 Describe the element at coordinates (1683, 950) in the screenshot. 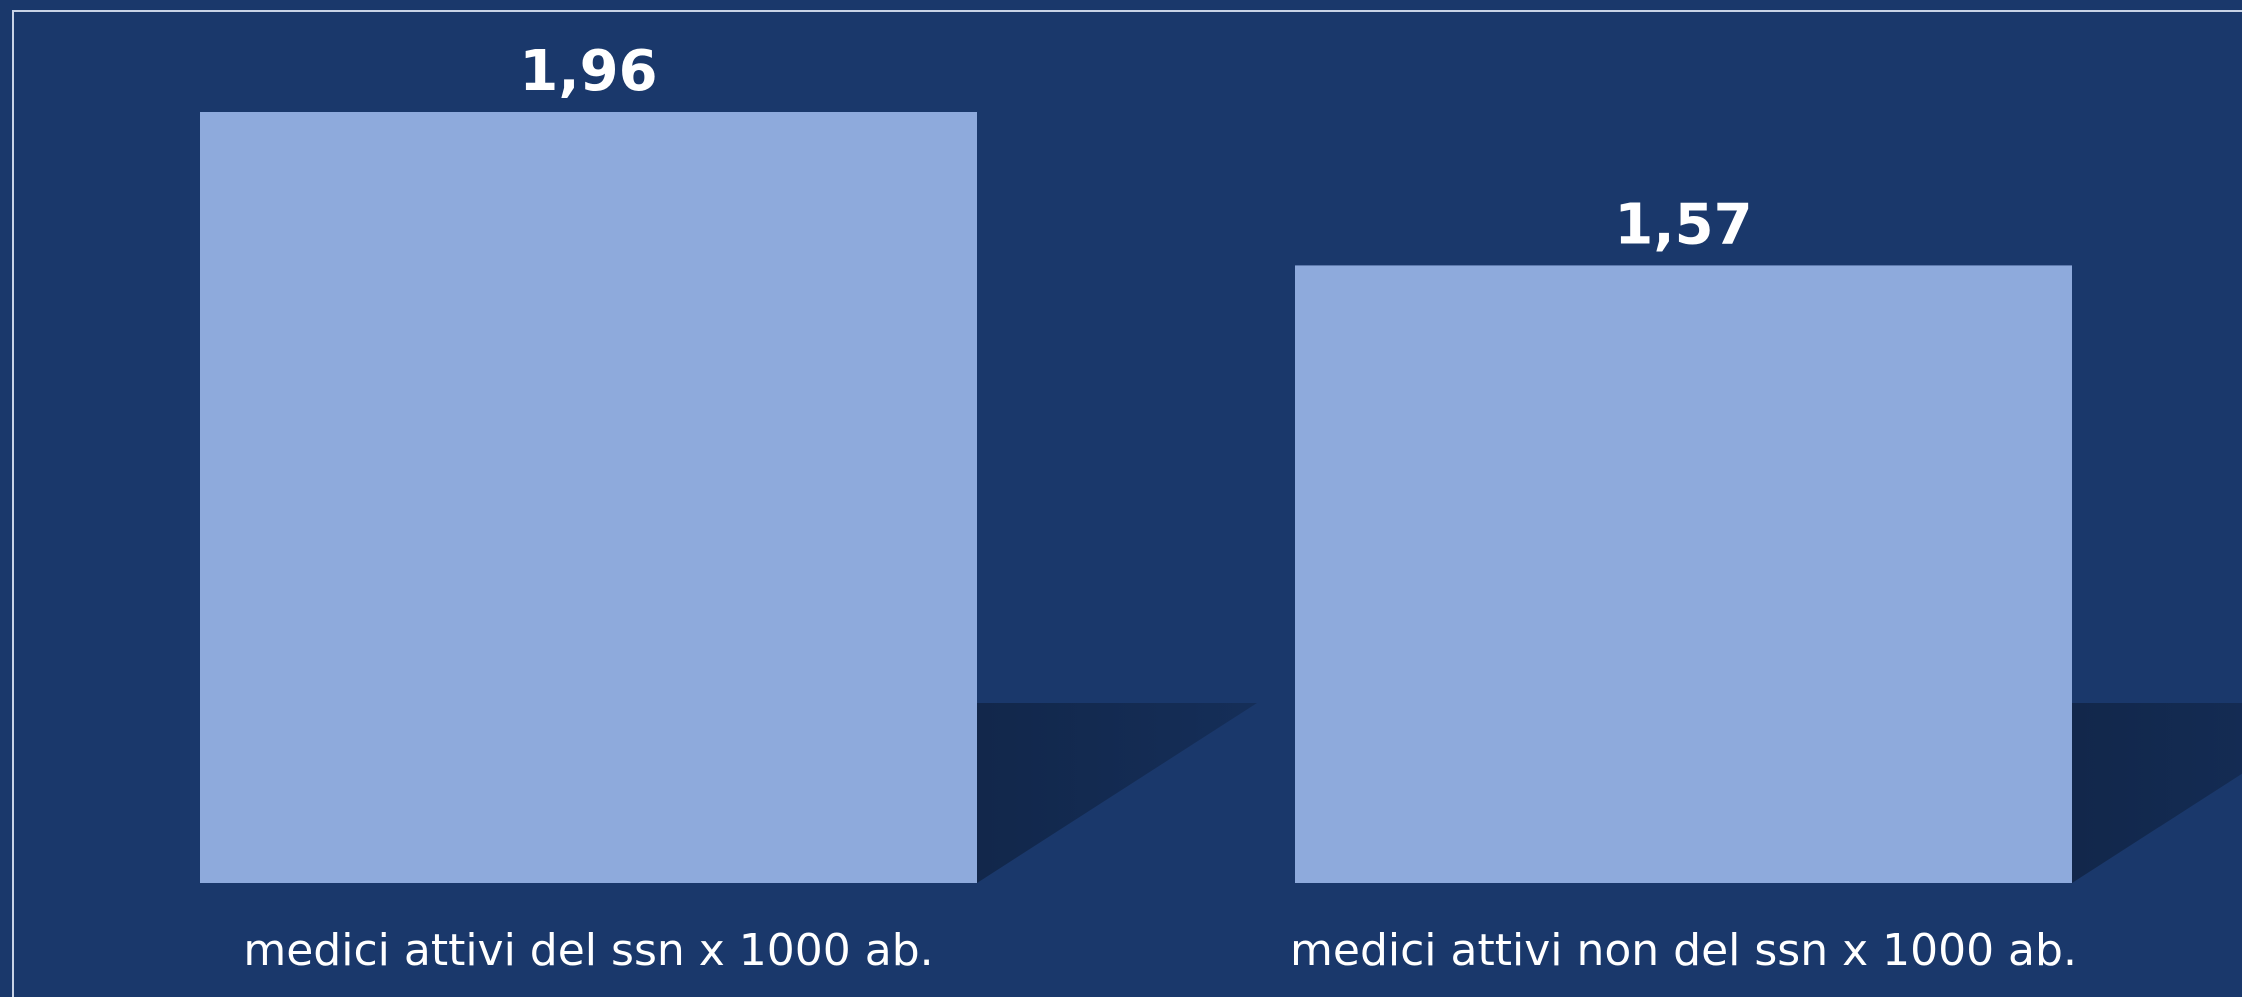

I see `category-label-2: medici attivi non del ssn x 1000 ab.` at that location.